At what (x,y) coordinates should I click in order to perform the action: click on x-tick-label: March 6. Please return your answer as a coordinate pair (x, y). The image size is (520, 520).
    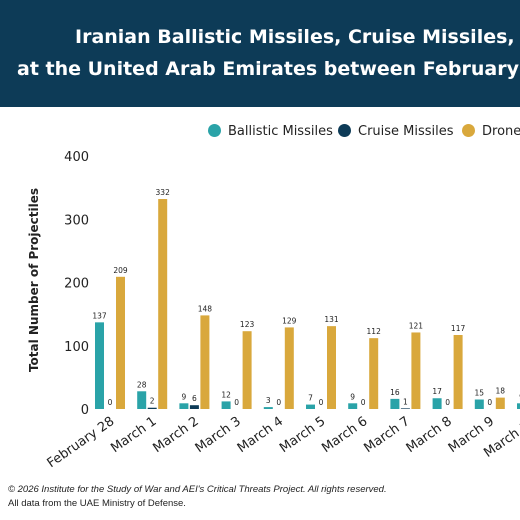
    Looking at the image, I should click on (344, 435).